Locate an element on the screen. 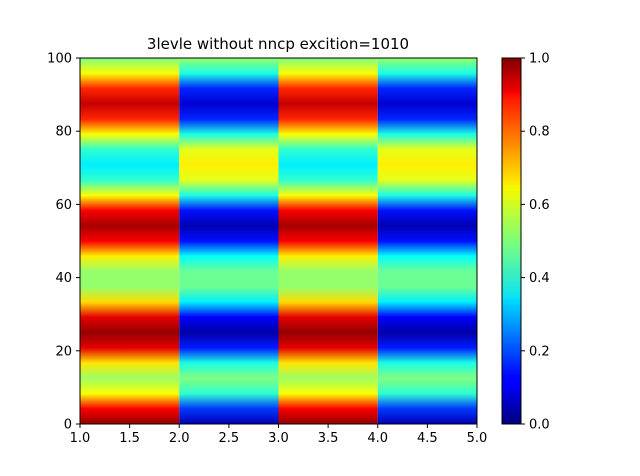 The width and height of the screenshot is (640, 476). y-tick-label: 0 is located at coordinates (68, 425).